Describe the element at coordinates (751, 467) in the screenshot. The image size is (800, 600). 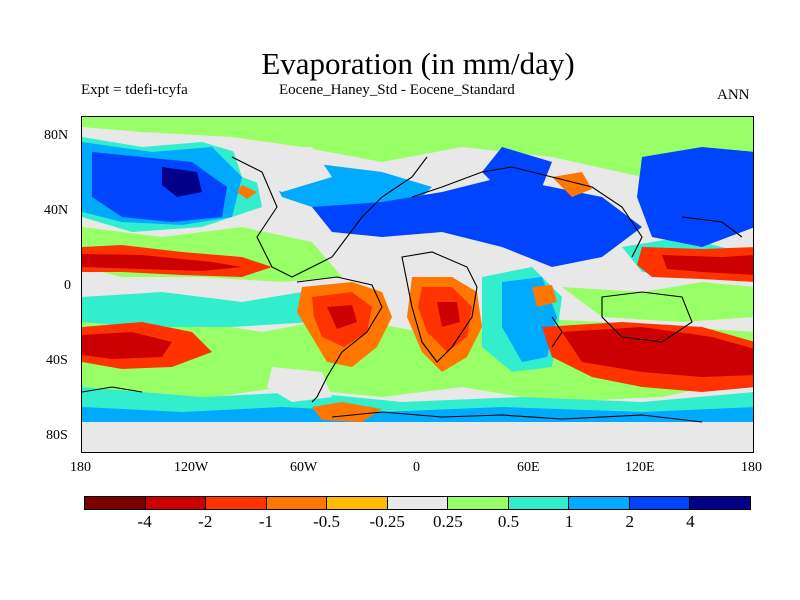
I see `lon-tick-180e: 180` at that location.